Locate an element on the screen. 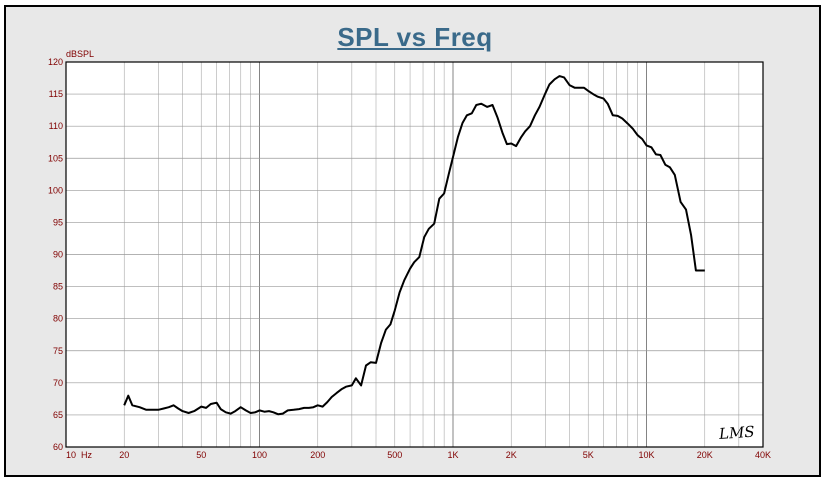 The width and height of the screenshot is (830, 484). y-tick-label: 120 is located at coordinates (55, 62).